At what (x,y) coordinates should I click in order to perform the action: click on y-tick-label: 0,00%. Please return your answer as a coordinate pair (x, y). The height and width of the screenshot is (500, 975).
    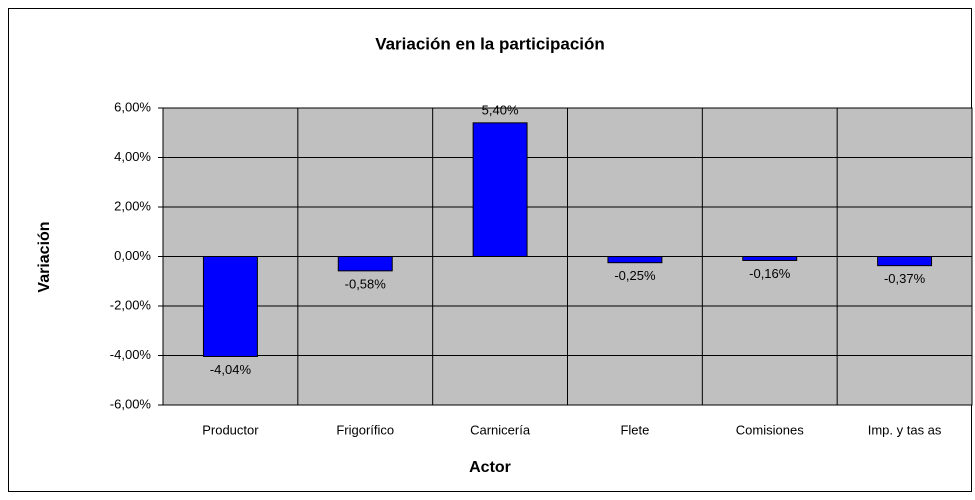
    Looking at the image, I should click on (132, 255).